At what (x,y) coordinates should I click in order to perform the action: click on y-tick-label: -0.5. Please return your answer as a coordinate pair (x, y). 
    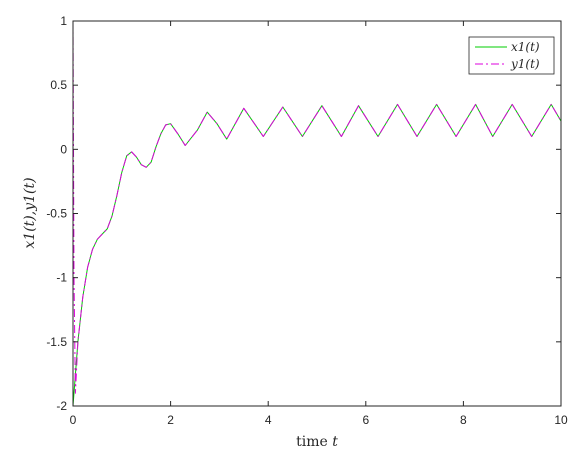
    Looking at the image, I should click on (56, 214).